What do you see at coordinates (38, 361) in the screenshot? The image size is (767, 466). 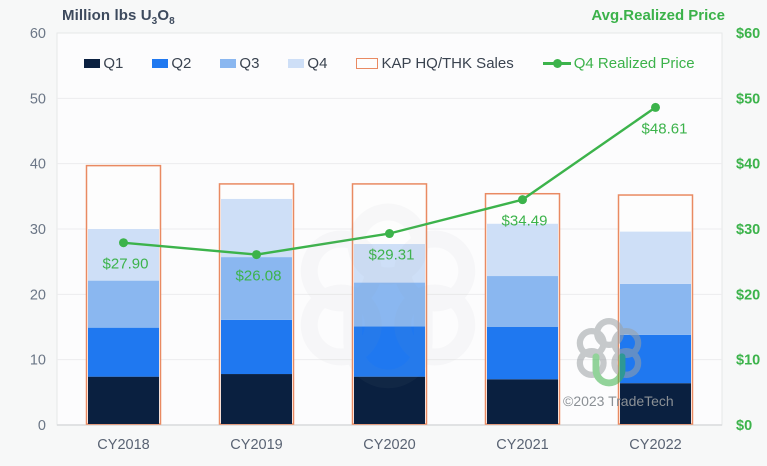 I see `y-axis-left-tick: 10` at bounding box center [38, 361].